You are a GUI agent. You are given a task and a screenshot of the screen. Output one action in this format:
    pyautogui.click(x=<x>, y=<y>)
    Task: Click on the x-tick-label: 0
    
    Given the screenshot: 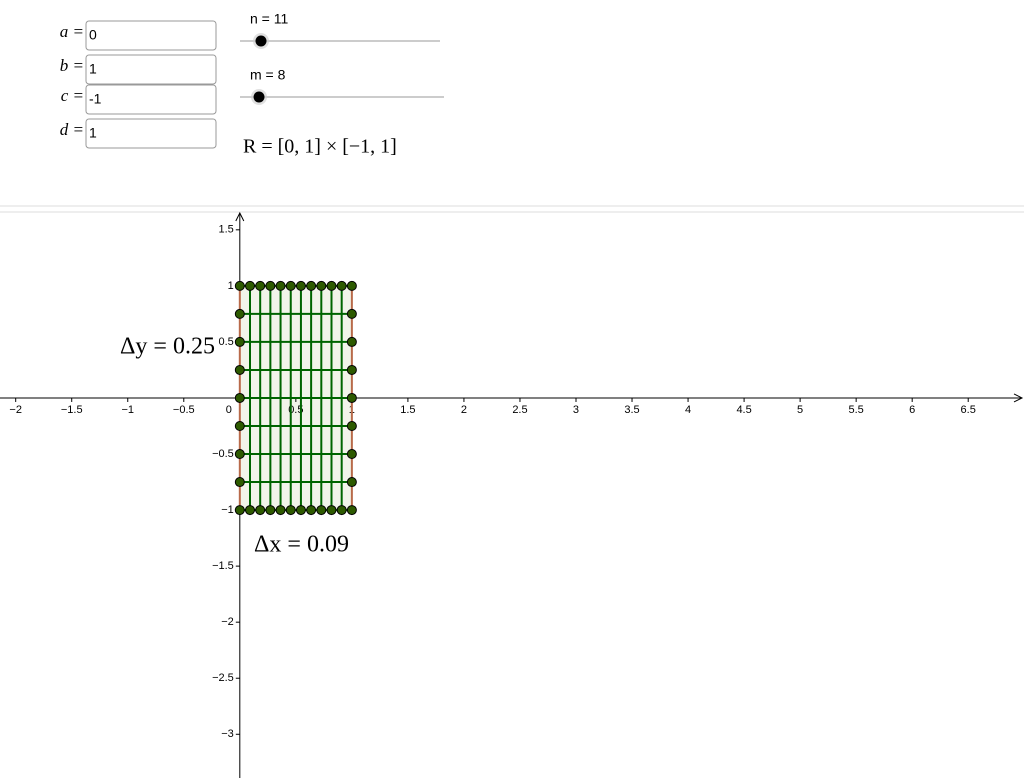 What is the action you would take?
    pyautogui.click(x=229, y=410)
    